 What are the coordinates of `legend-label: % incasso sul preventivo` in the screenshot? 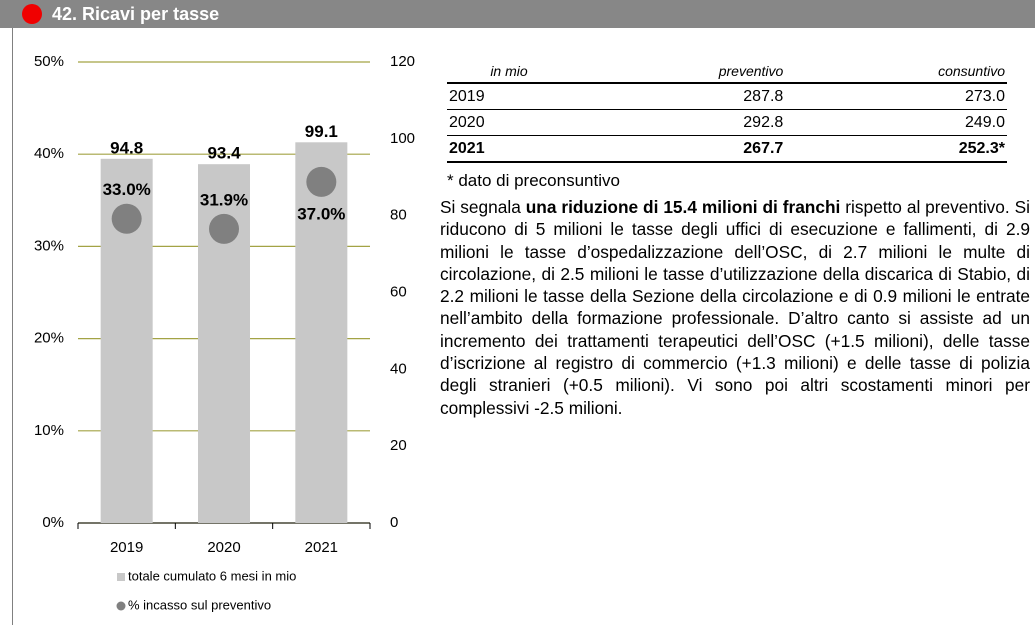 It's located at (199, 604).